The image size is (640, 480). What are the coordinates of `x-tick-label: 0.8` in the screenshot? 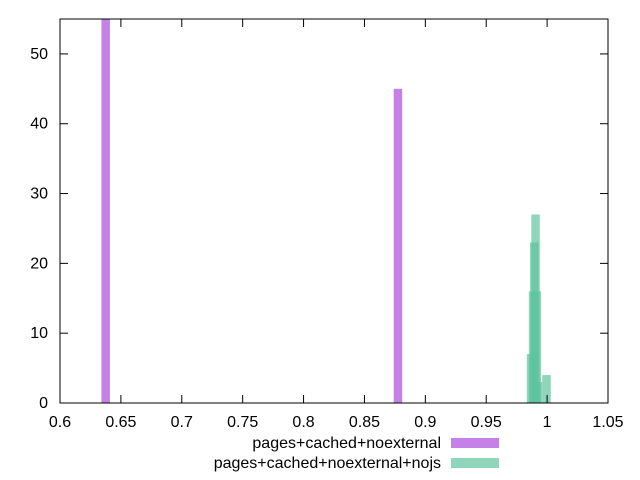 It's located at (303, 422).